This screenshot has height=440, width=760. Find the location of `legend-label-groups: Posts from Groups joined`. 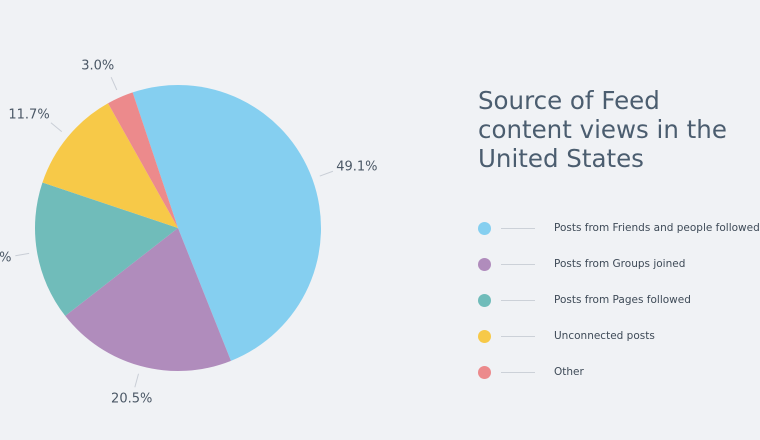

legend-label-groups: Posts from Groups joined is located at coordinates (620, 264).